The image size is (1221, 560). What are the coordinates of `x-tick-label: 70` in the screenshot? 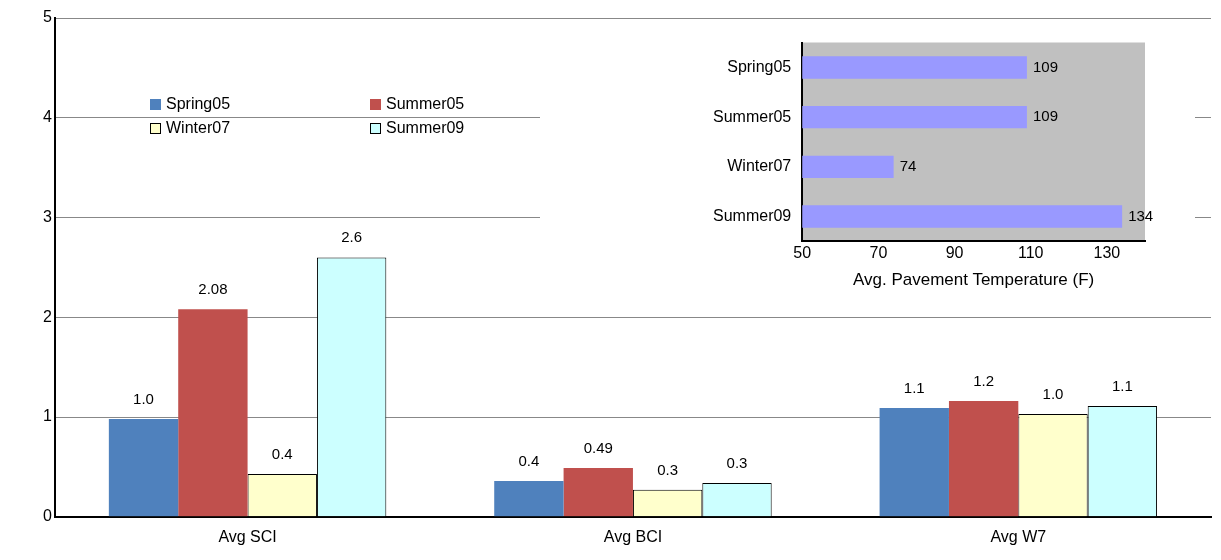 It's located at (878, 253).